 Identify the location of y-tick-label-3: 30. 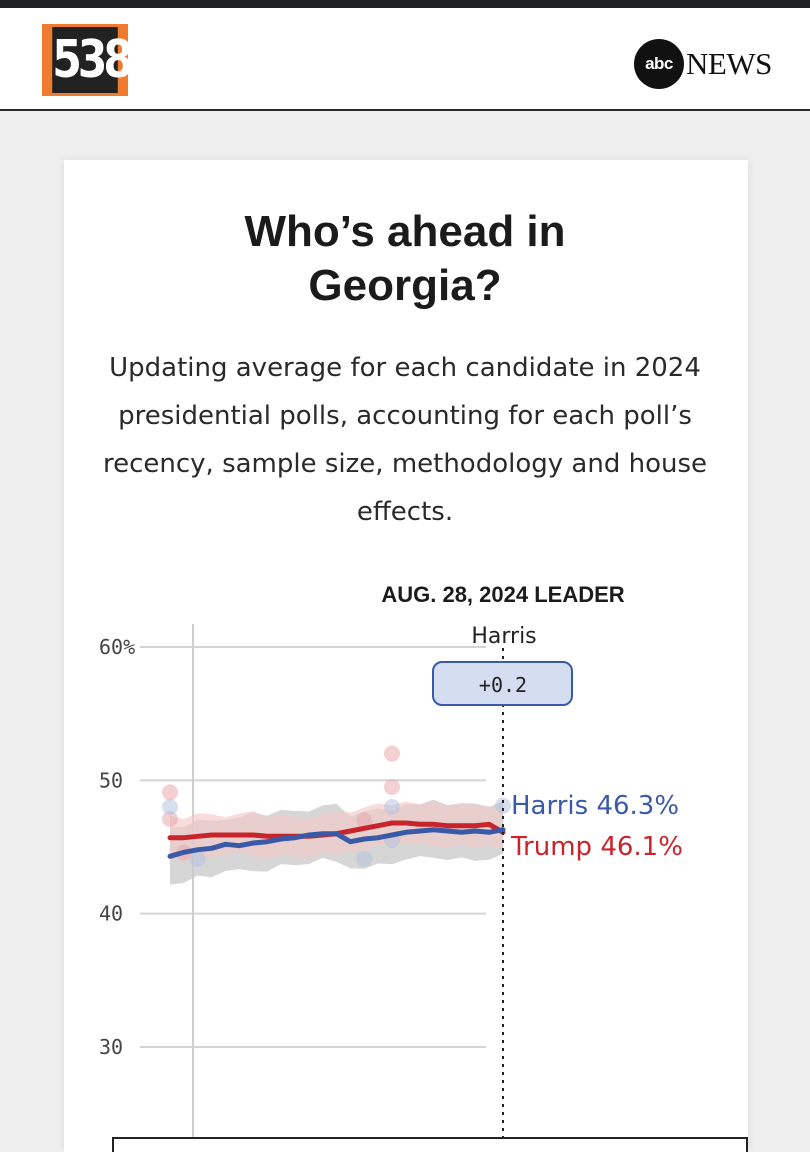
(111, 1047).